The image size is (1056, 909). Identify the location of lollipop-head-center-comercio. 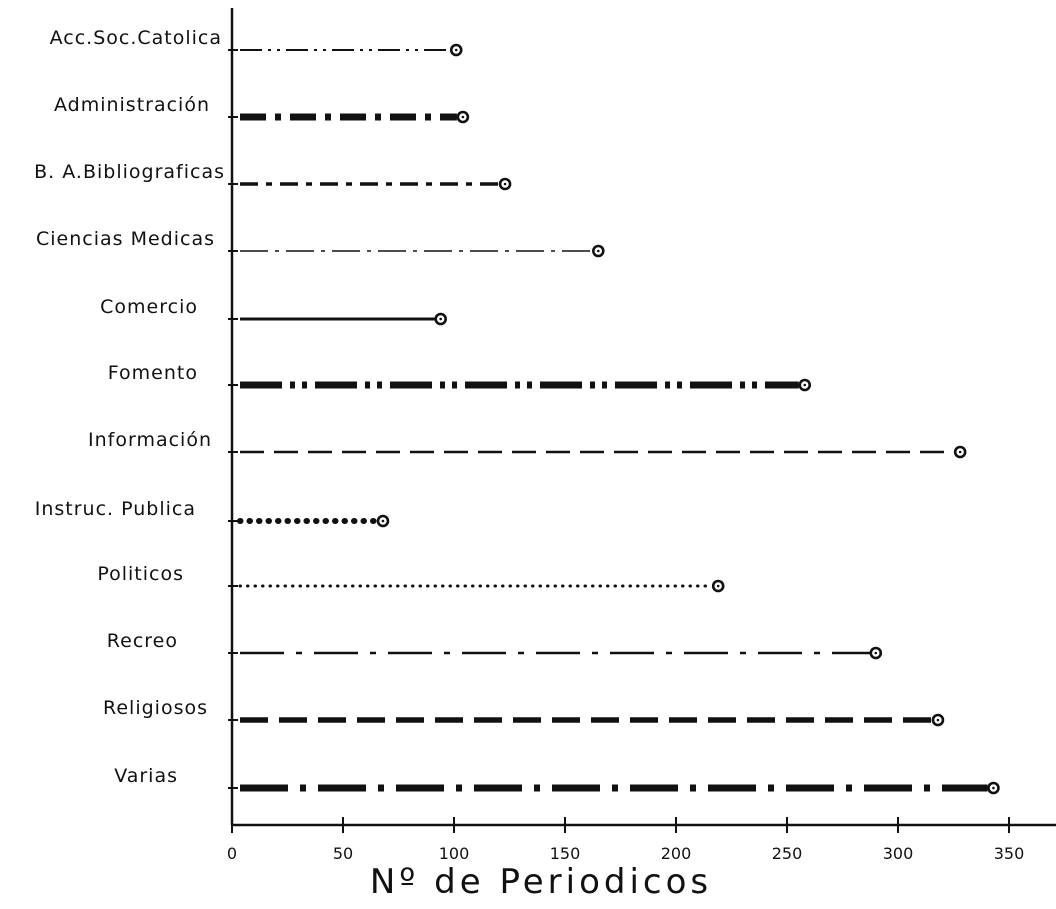
(440, 319).